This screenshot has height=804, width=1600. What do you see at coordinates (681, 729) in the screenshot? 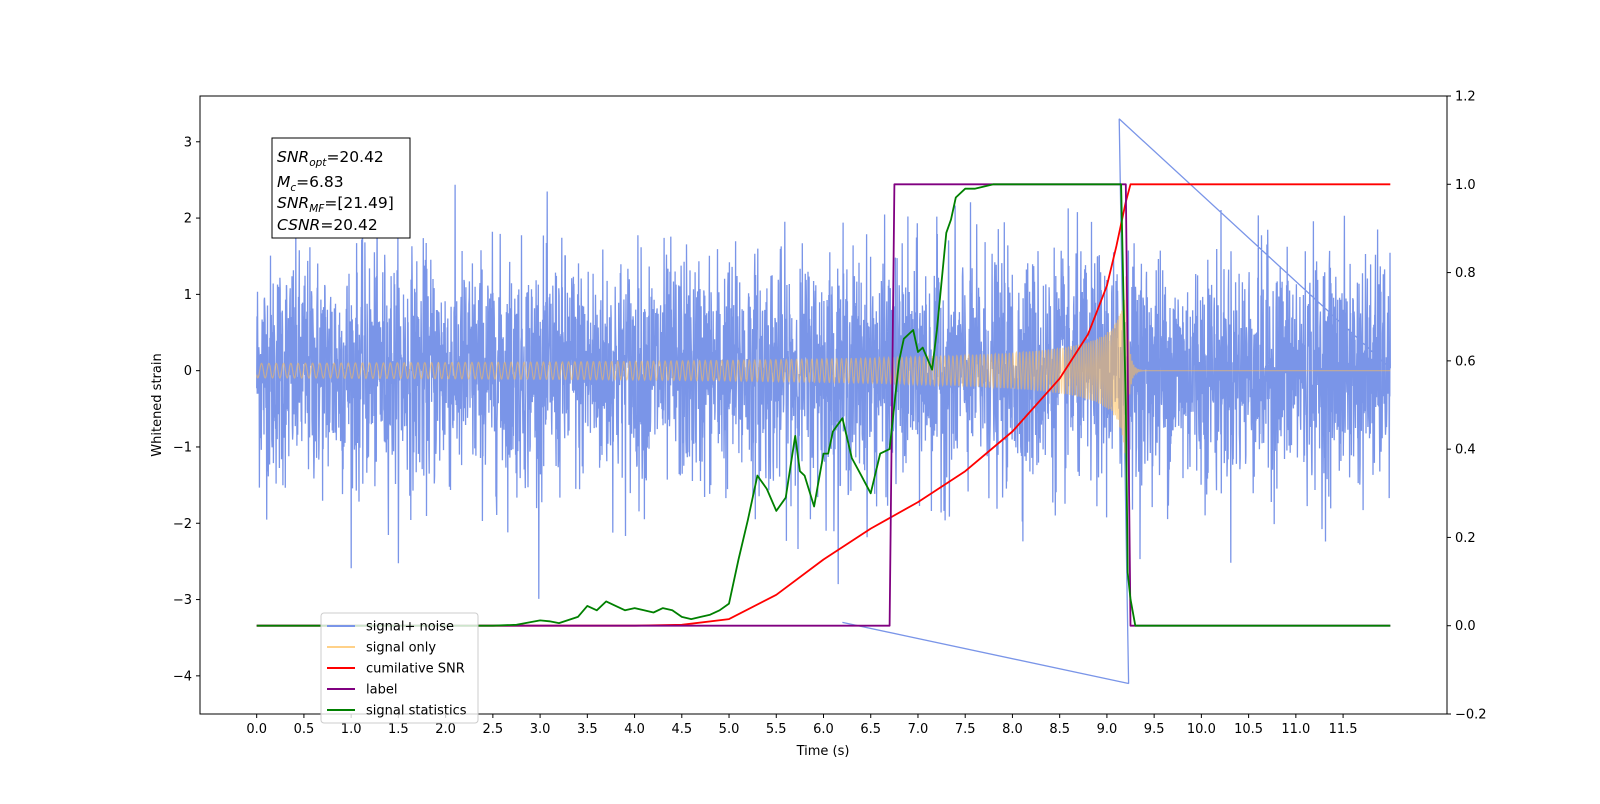
I see `x-tick-label: 4.5` at bounding box center [681, 729].